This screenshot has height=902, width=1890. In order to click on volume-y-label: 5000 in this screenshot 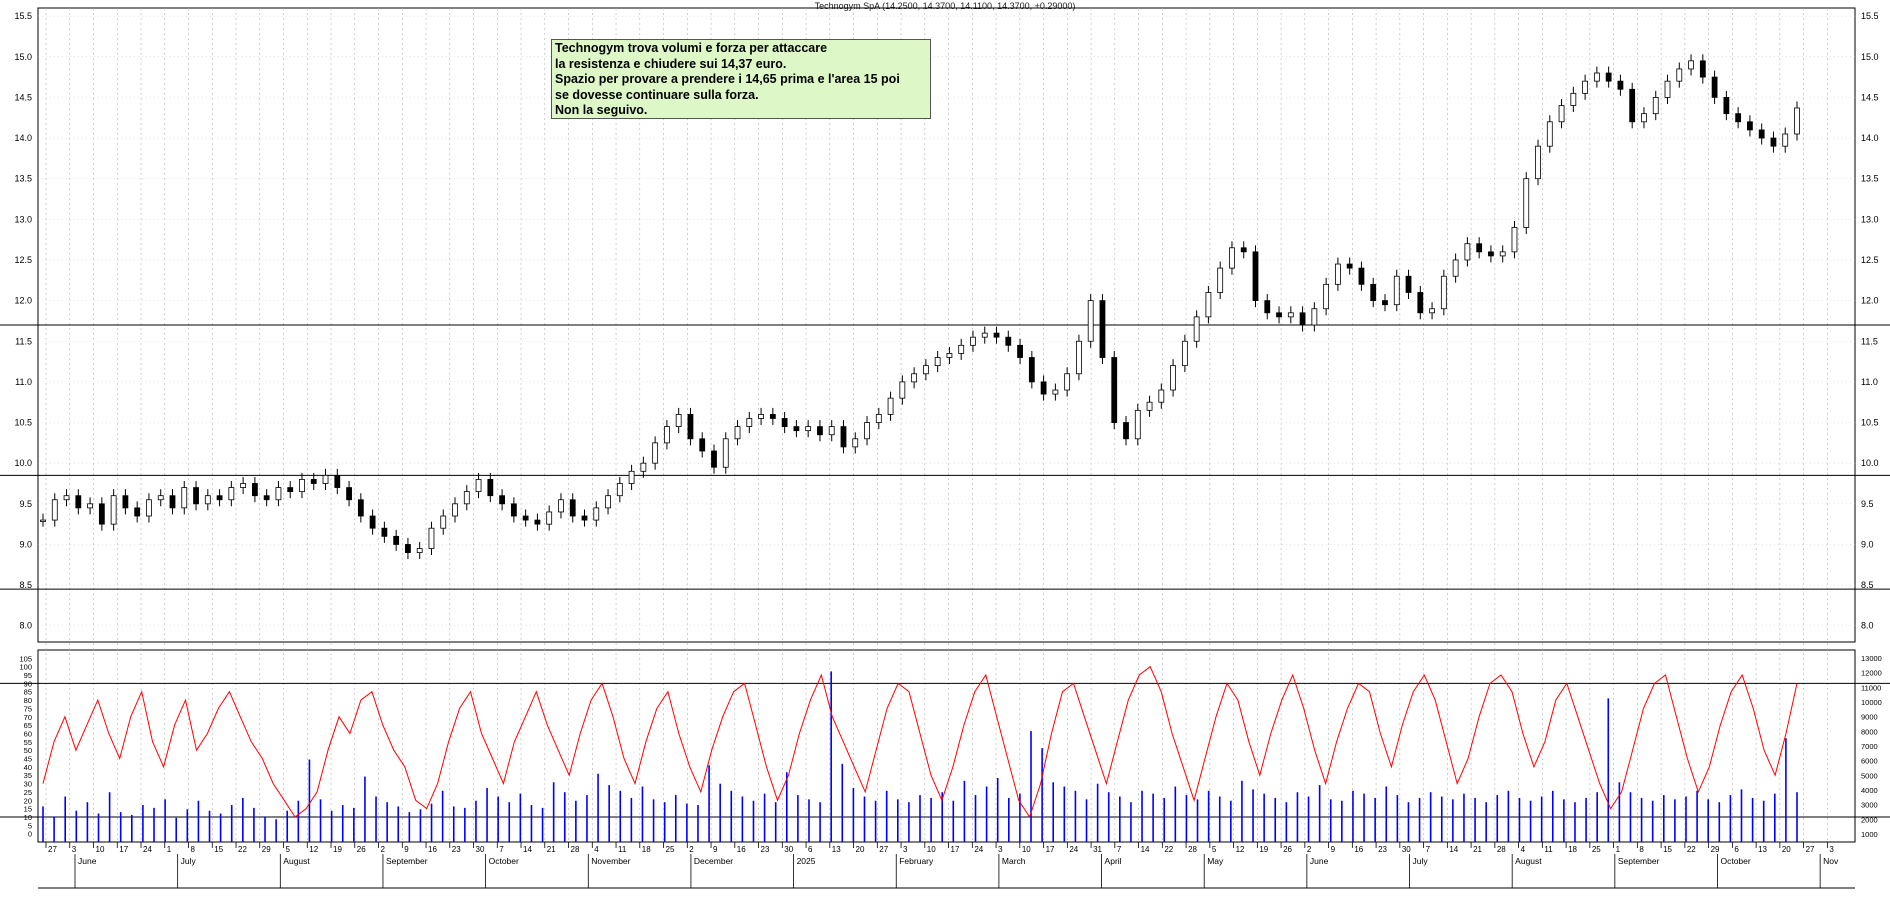, I will do `click(1869, 775)`.